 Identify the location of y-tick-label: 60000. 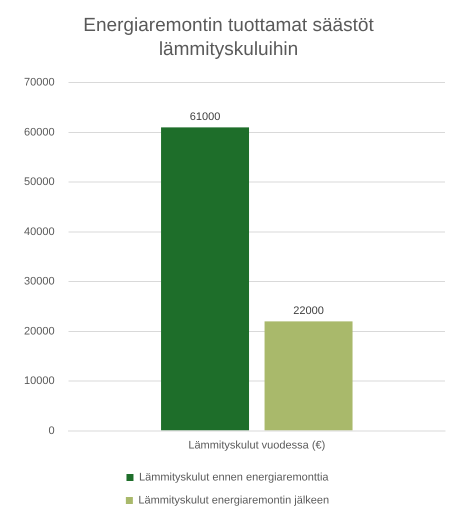
(39, 132).